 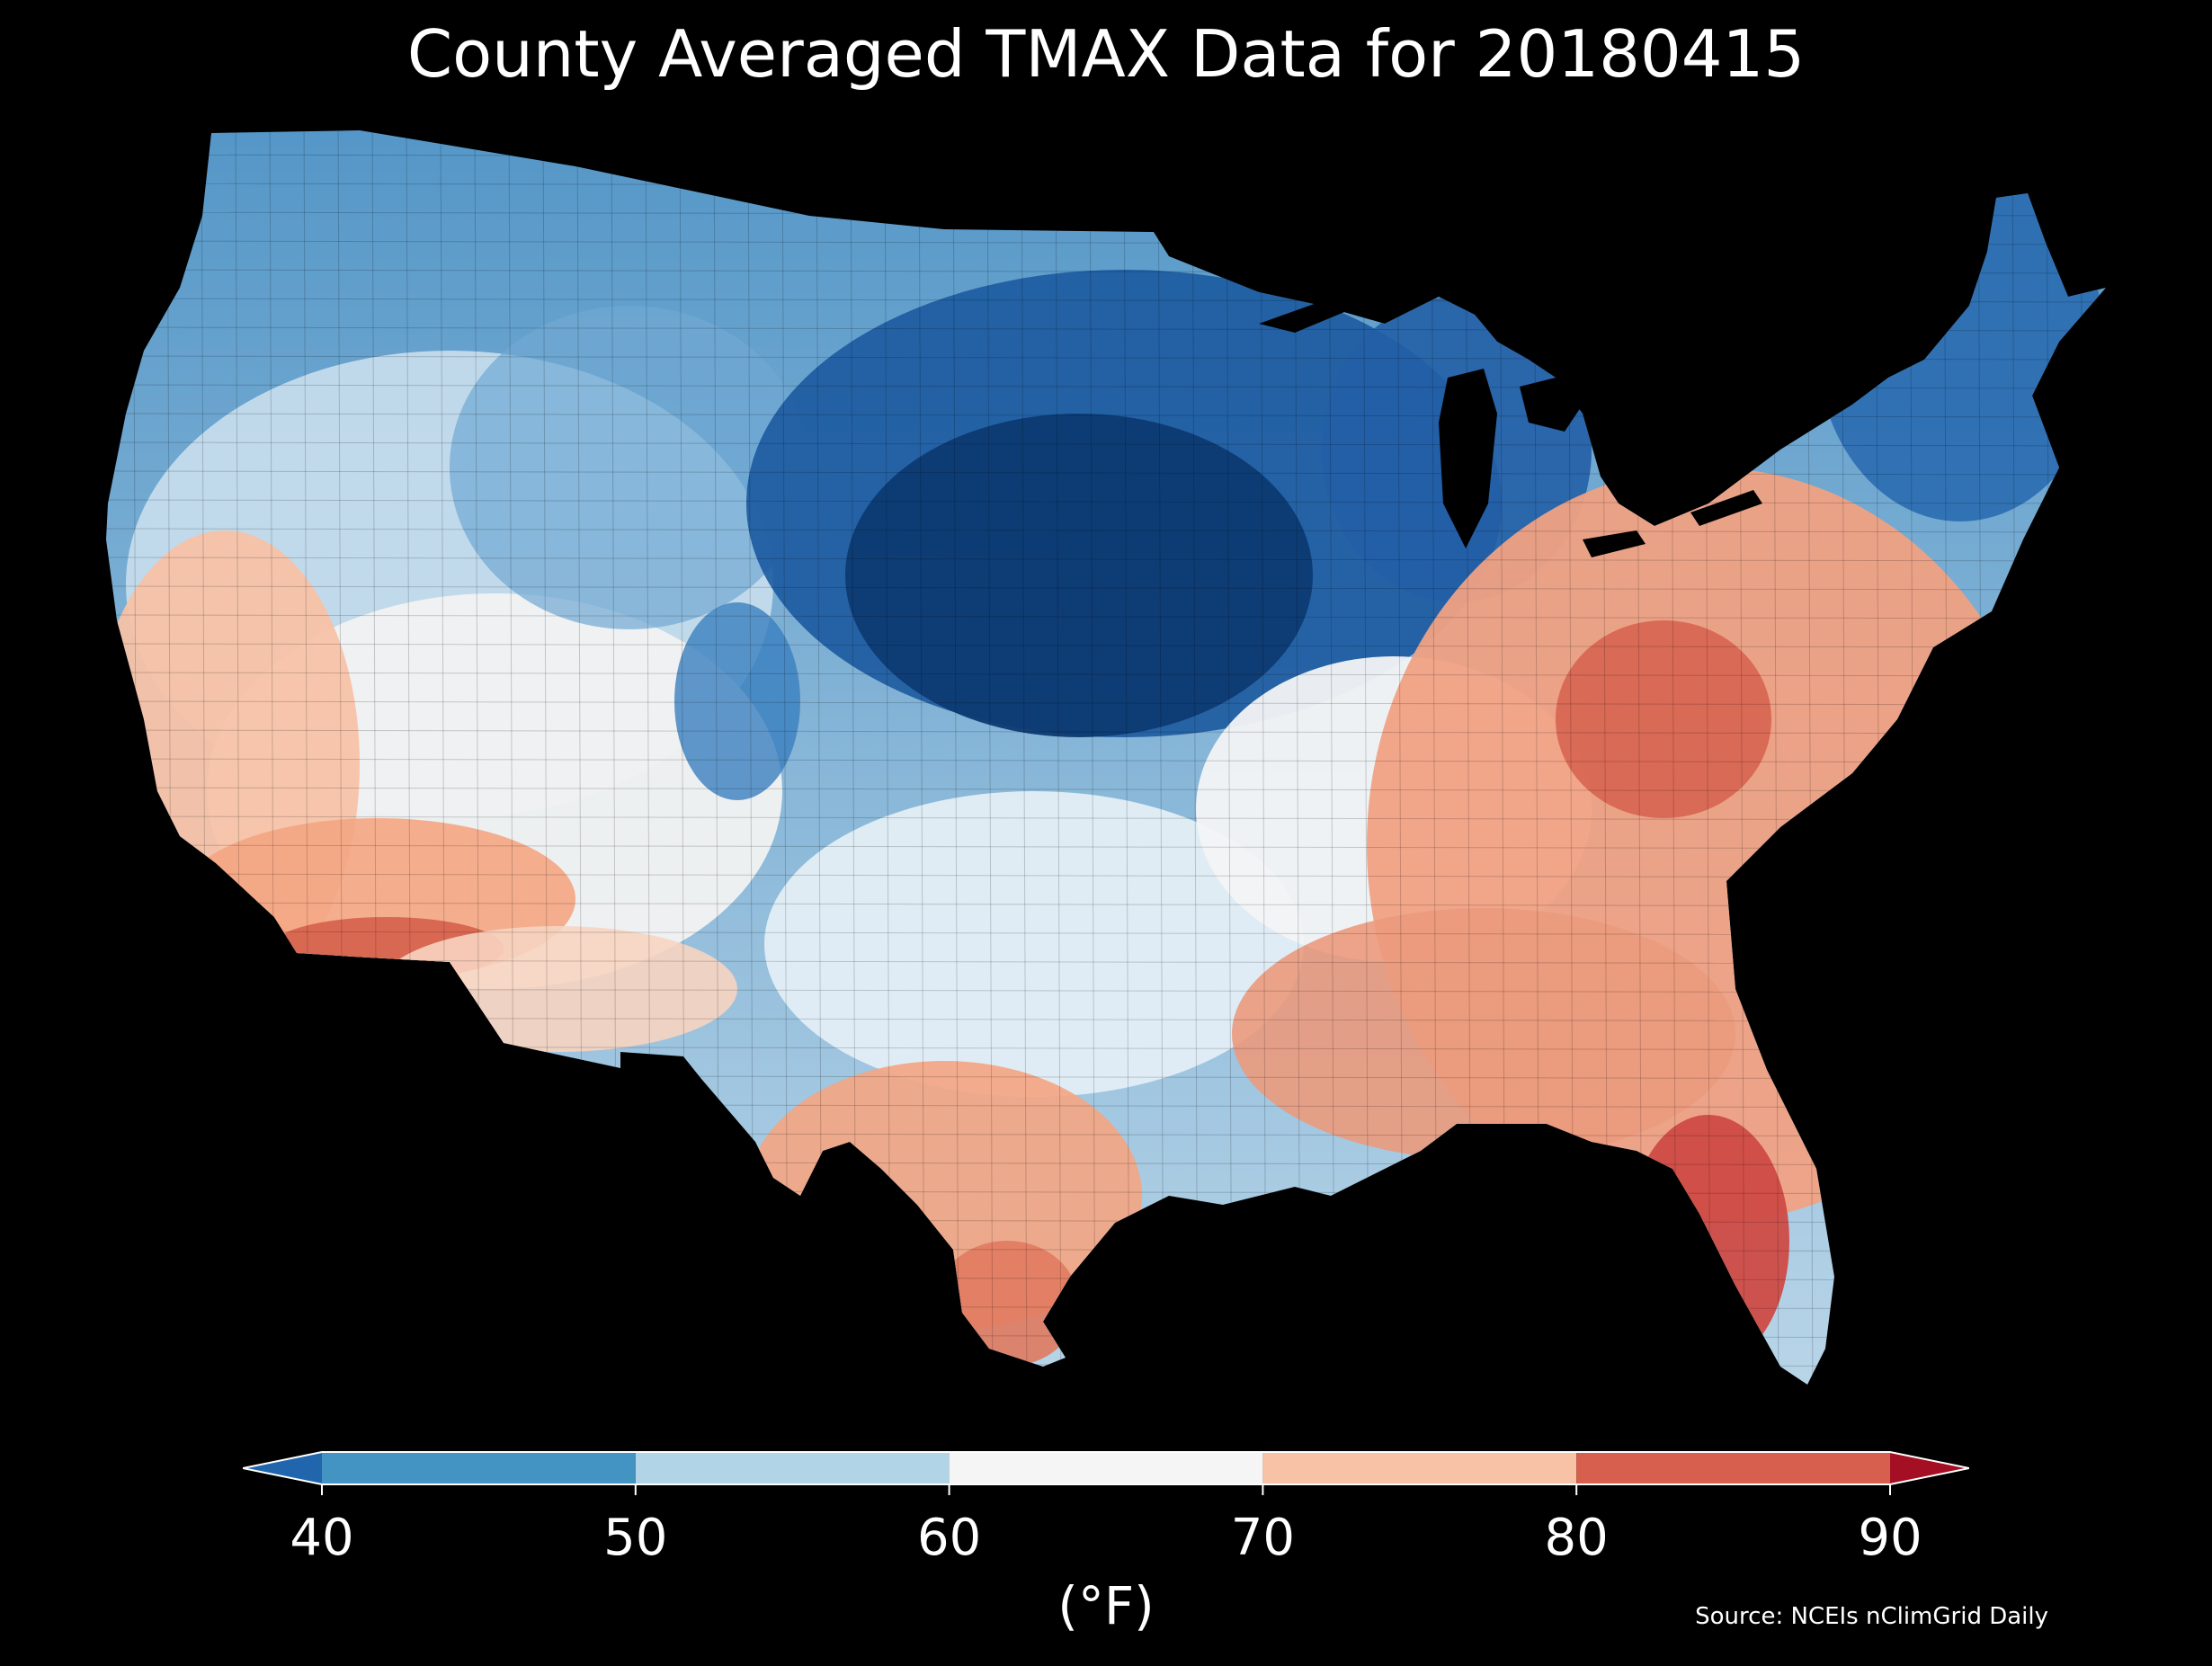 I want to click on colorbar-tick-label: 50, so click(x=635, y=1538).